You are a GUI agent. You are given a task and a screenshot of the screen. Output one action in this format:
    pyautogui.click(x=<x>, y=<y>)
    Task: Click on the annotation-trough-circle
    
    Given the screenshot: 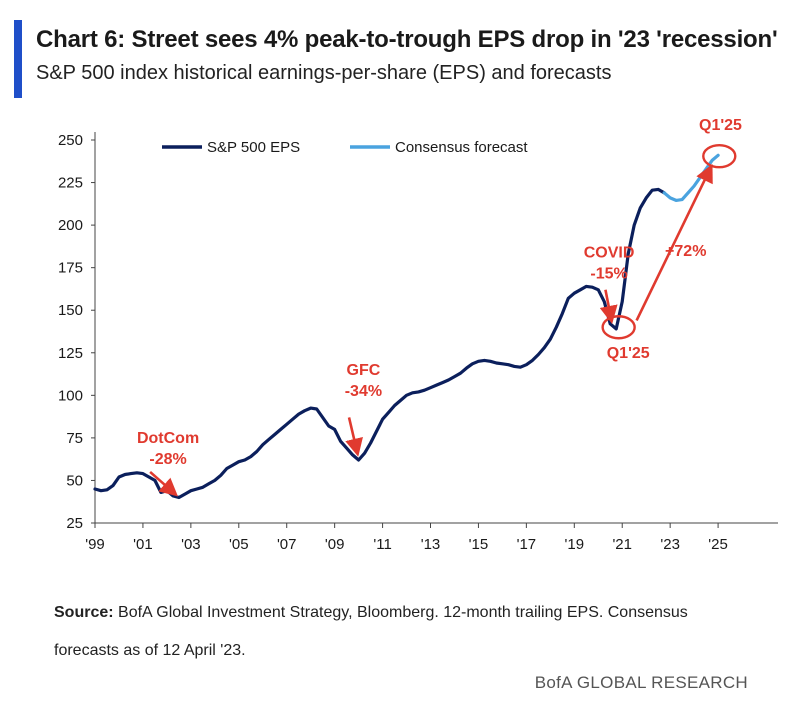 What is the action you would take?
    pyautogui.click(x=618, y=327)
    